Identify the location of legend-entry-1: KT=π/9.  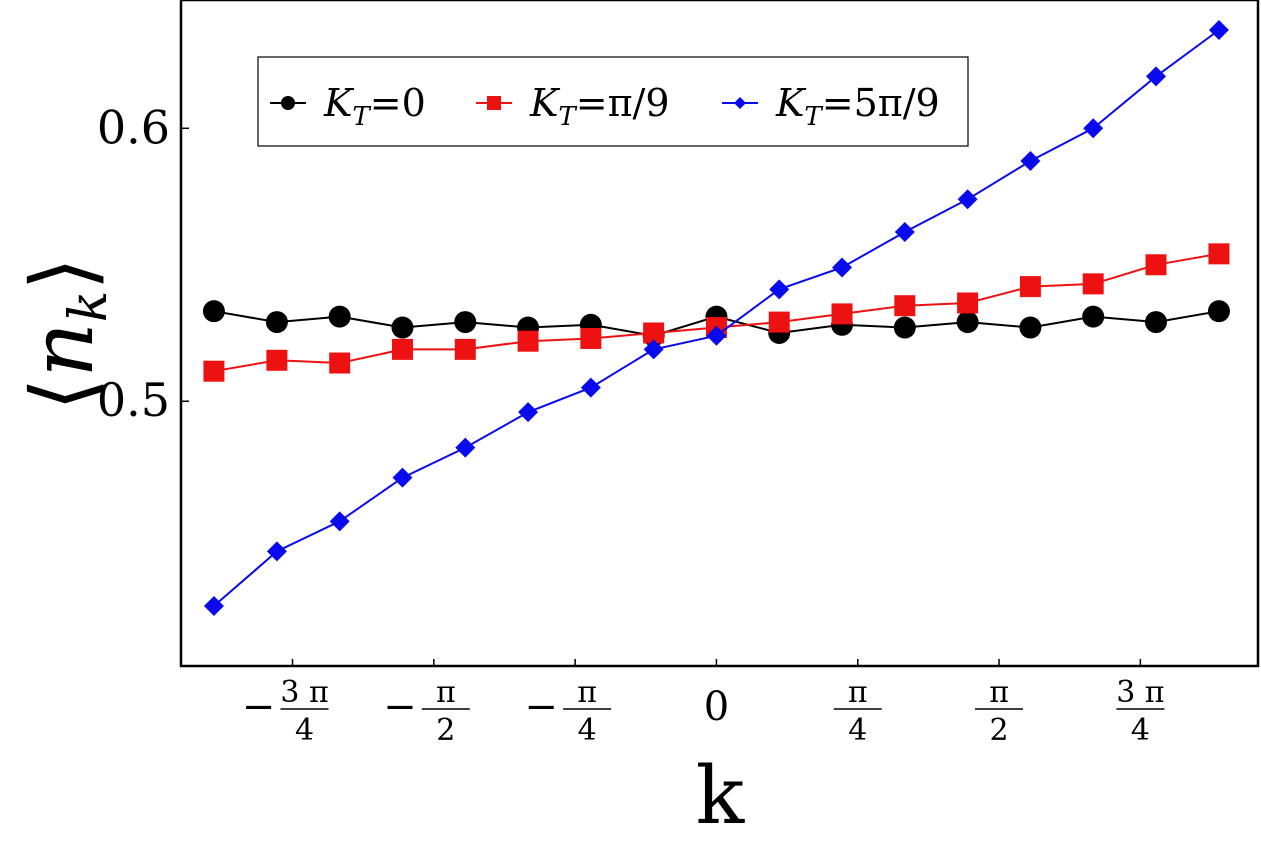
(573, 106).